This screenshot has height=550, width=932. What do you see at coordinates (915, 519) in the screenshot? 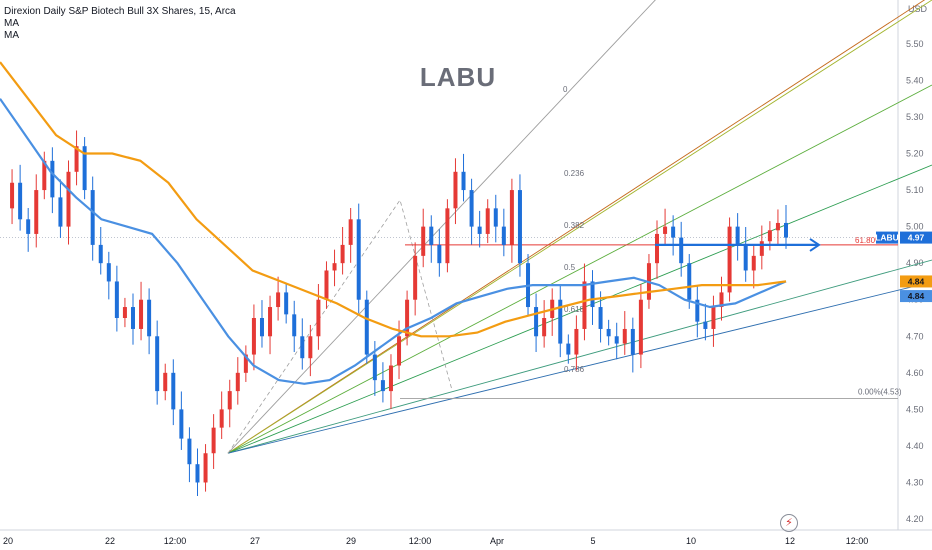
I see `y-tick-label: 4.20` at bounding box center [915, 519].